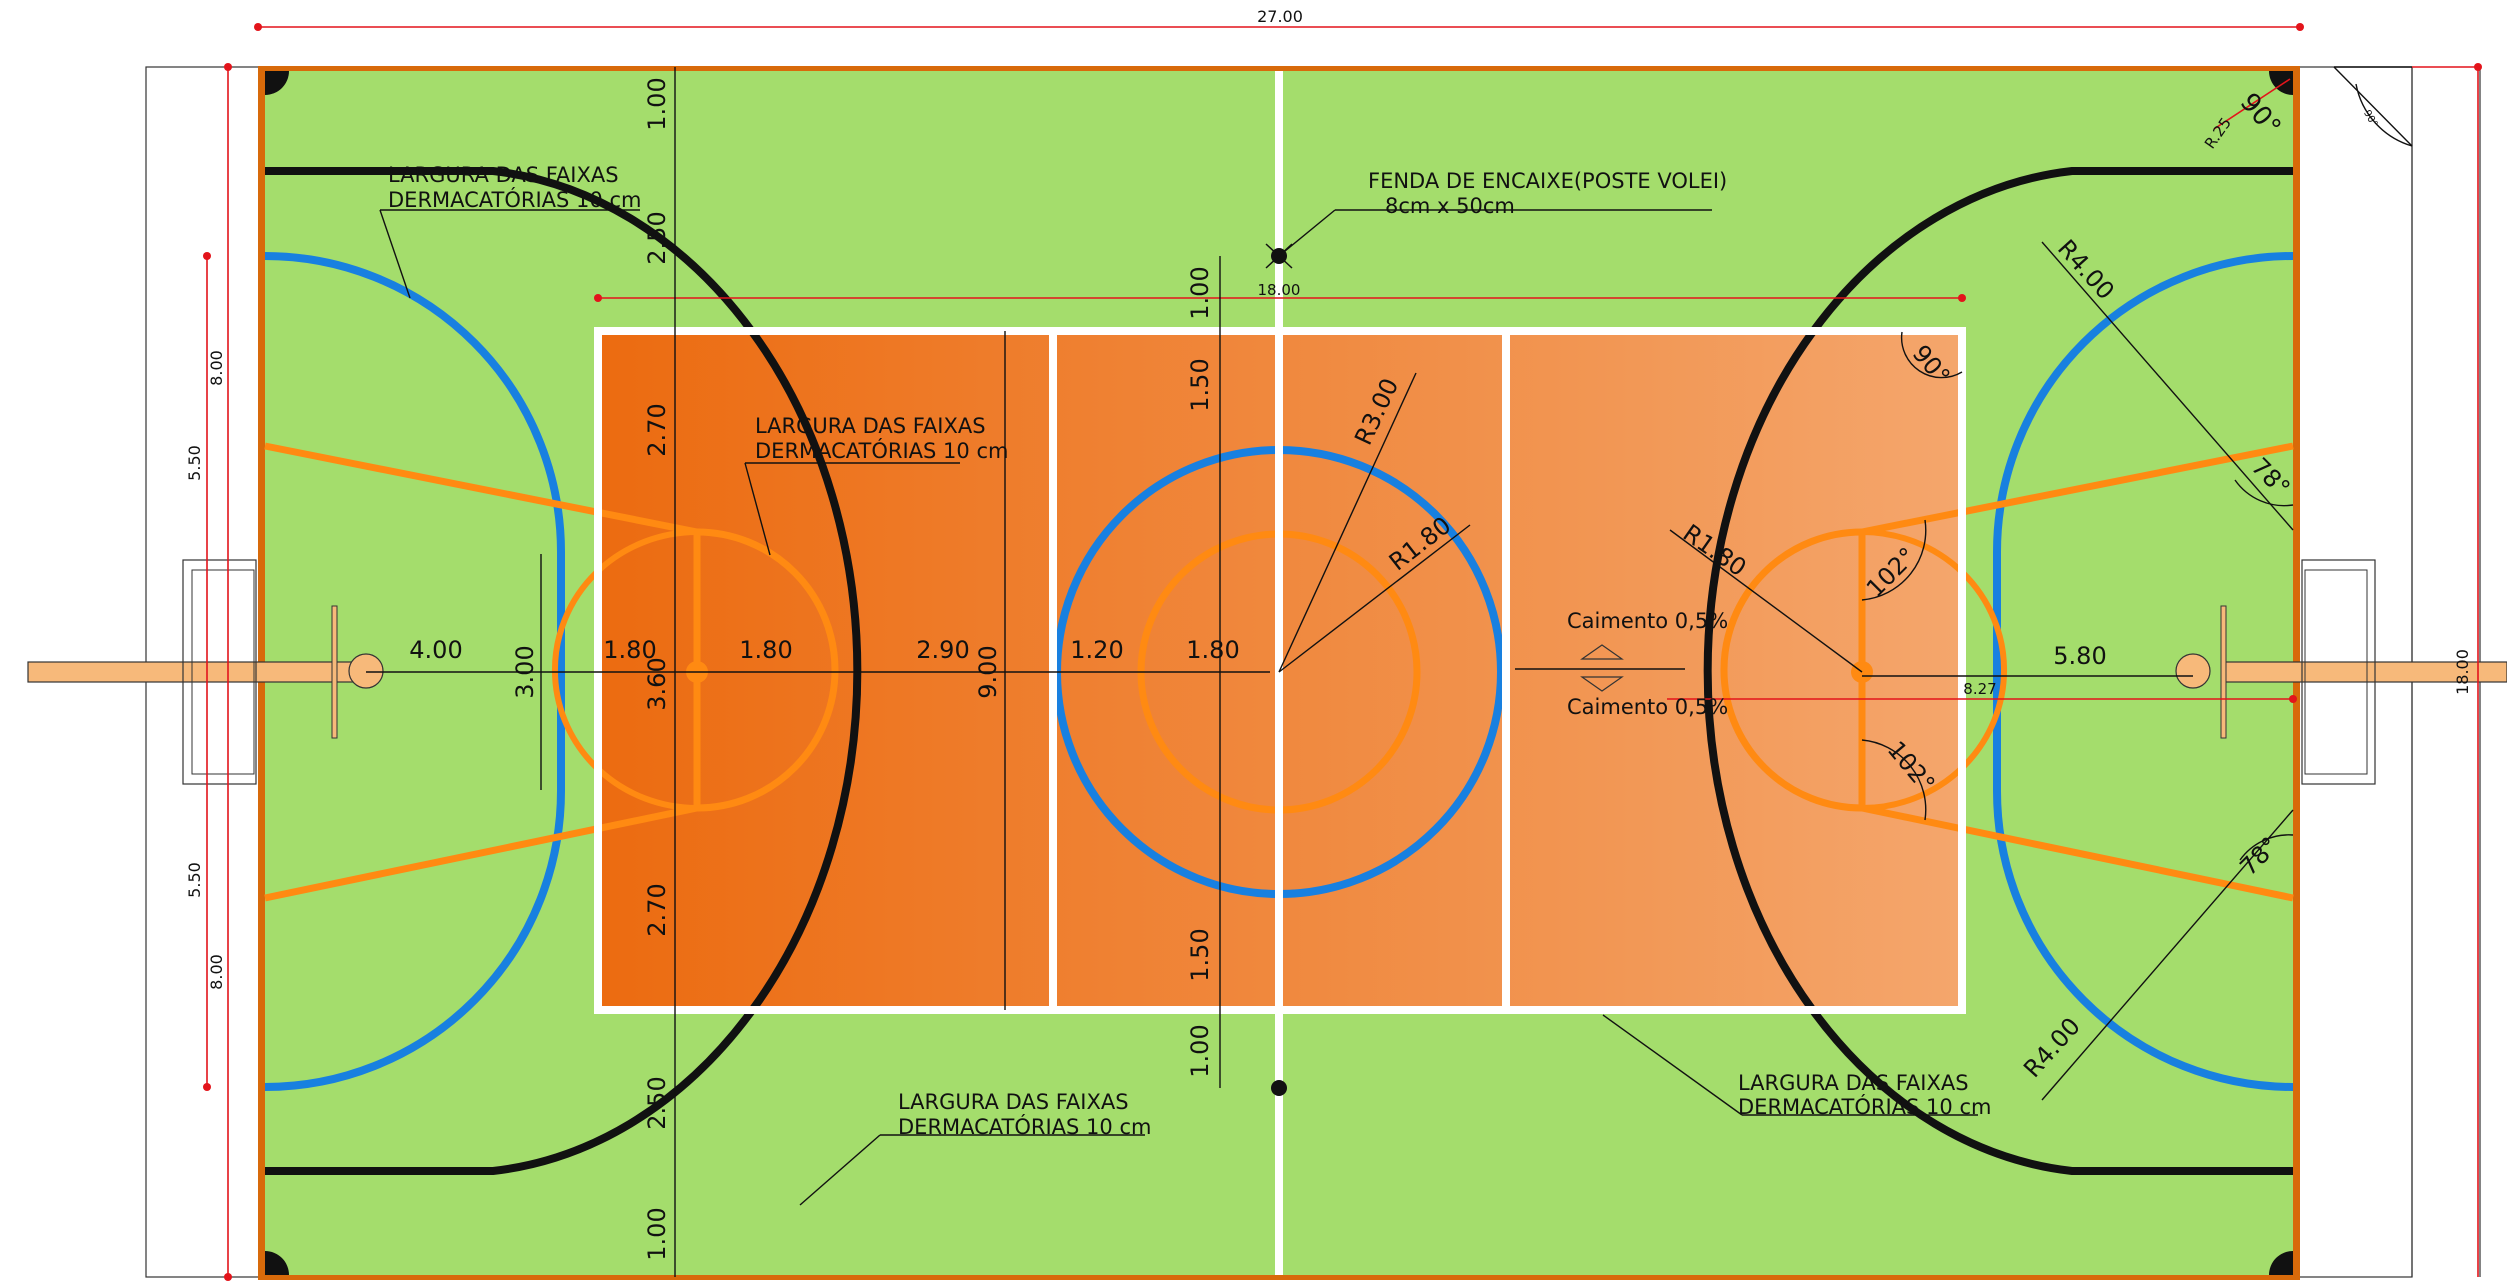 This screenshot has width=2507, height=1286. I want to click on left-goal-area, so click(415, 671).